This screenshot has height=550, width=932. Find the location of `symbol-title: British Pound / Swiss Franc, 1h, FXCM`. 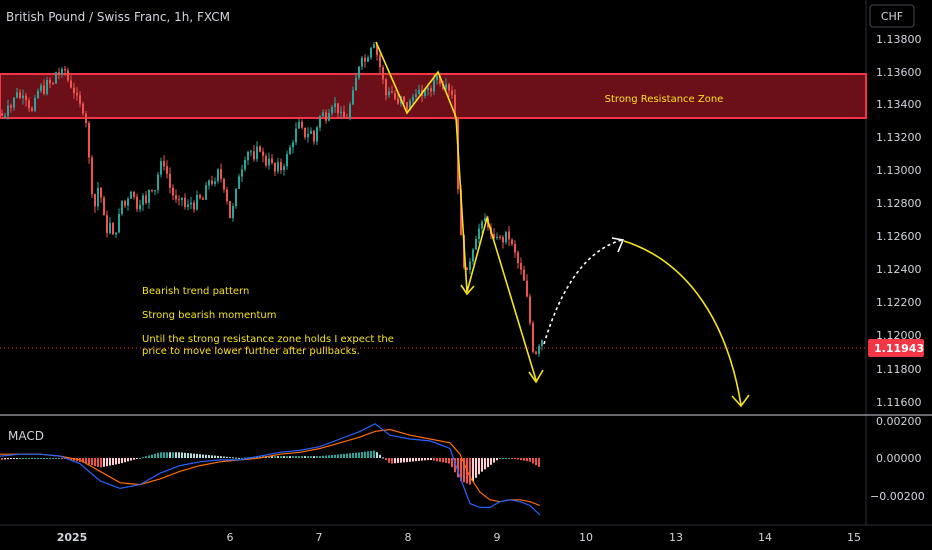

symbol-title: British Pound / Swiss Franc, 1h, FXCM is located at coordinates (118, 17).